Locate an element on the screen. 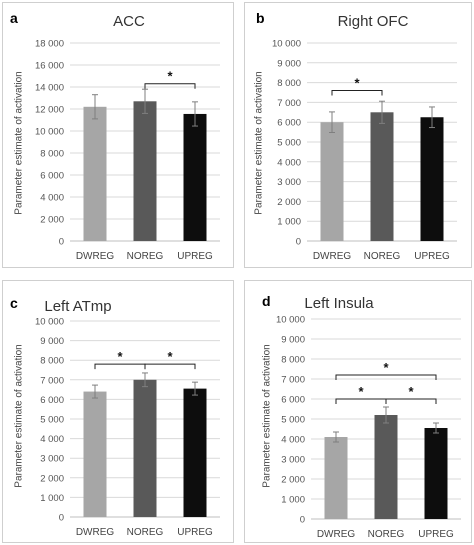 This screenshot has height=545, width=474. chart-title: ACC is located at coordinates (129, 21).